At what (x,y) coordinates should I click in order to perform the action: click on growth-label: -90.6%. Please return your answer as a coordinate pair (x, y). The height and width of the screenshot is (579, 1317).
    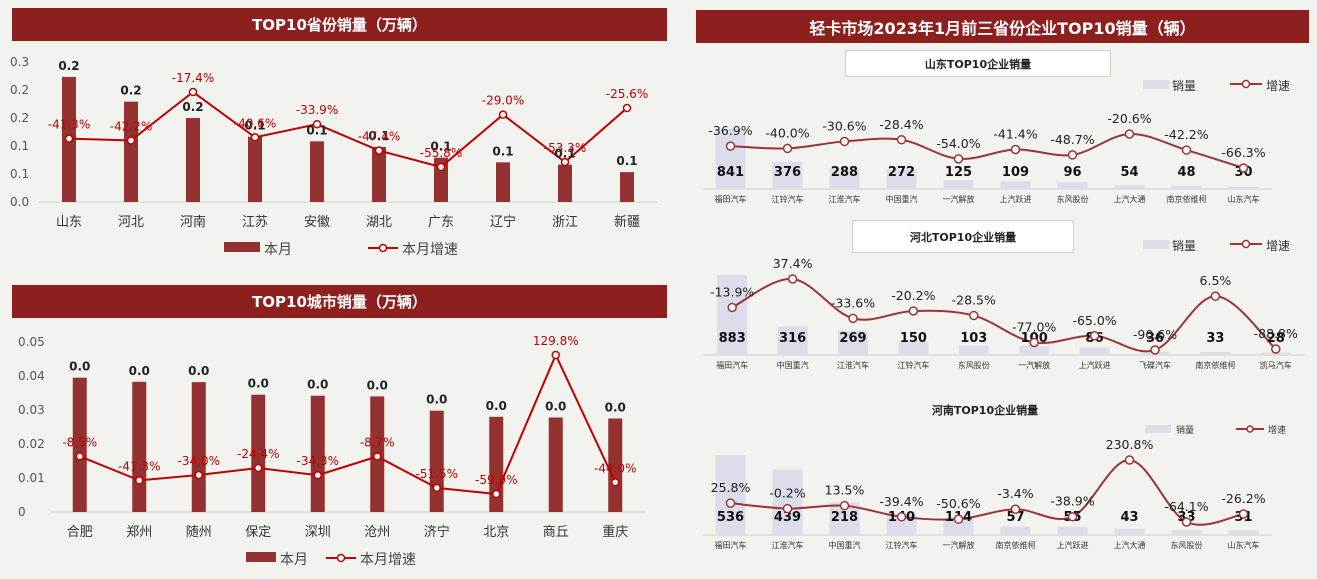
    Looking at the image, I should click on (1155, 334).